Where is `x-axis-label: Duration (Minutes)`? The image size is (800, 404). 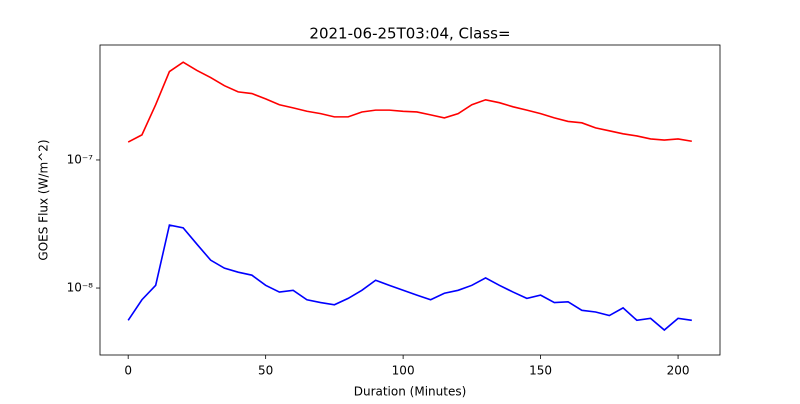 x-axis-label: Duration (Minutes) is located at coordinates (410, 392).